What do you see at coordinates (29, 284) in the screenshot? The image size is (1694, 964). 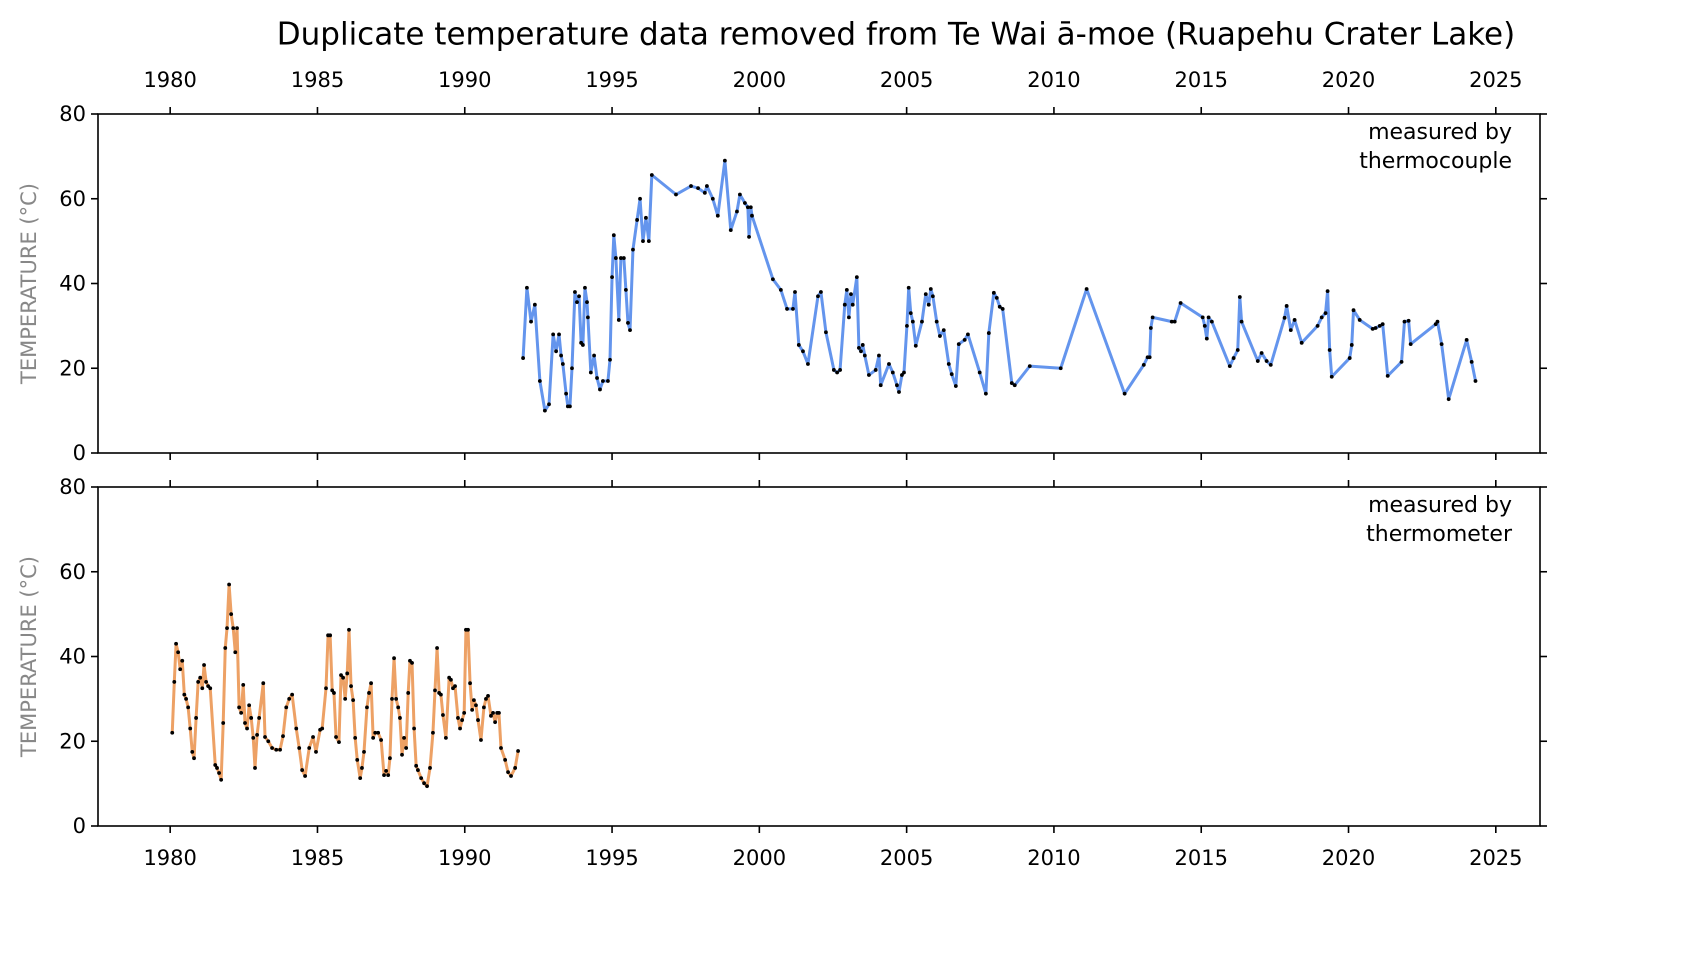 I see `y-axis-label: TEMPERATURE (°C)` at bounding box center [29, 284].